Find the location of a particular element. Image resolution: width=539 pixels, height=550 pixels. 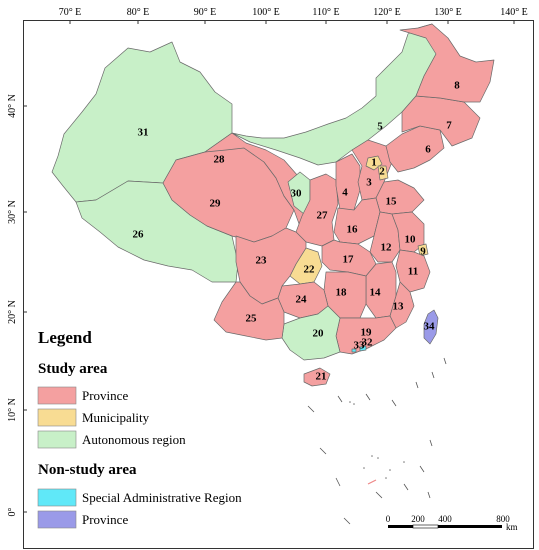

lon-label: 70° E is located at coordinates (70, 12).